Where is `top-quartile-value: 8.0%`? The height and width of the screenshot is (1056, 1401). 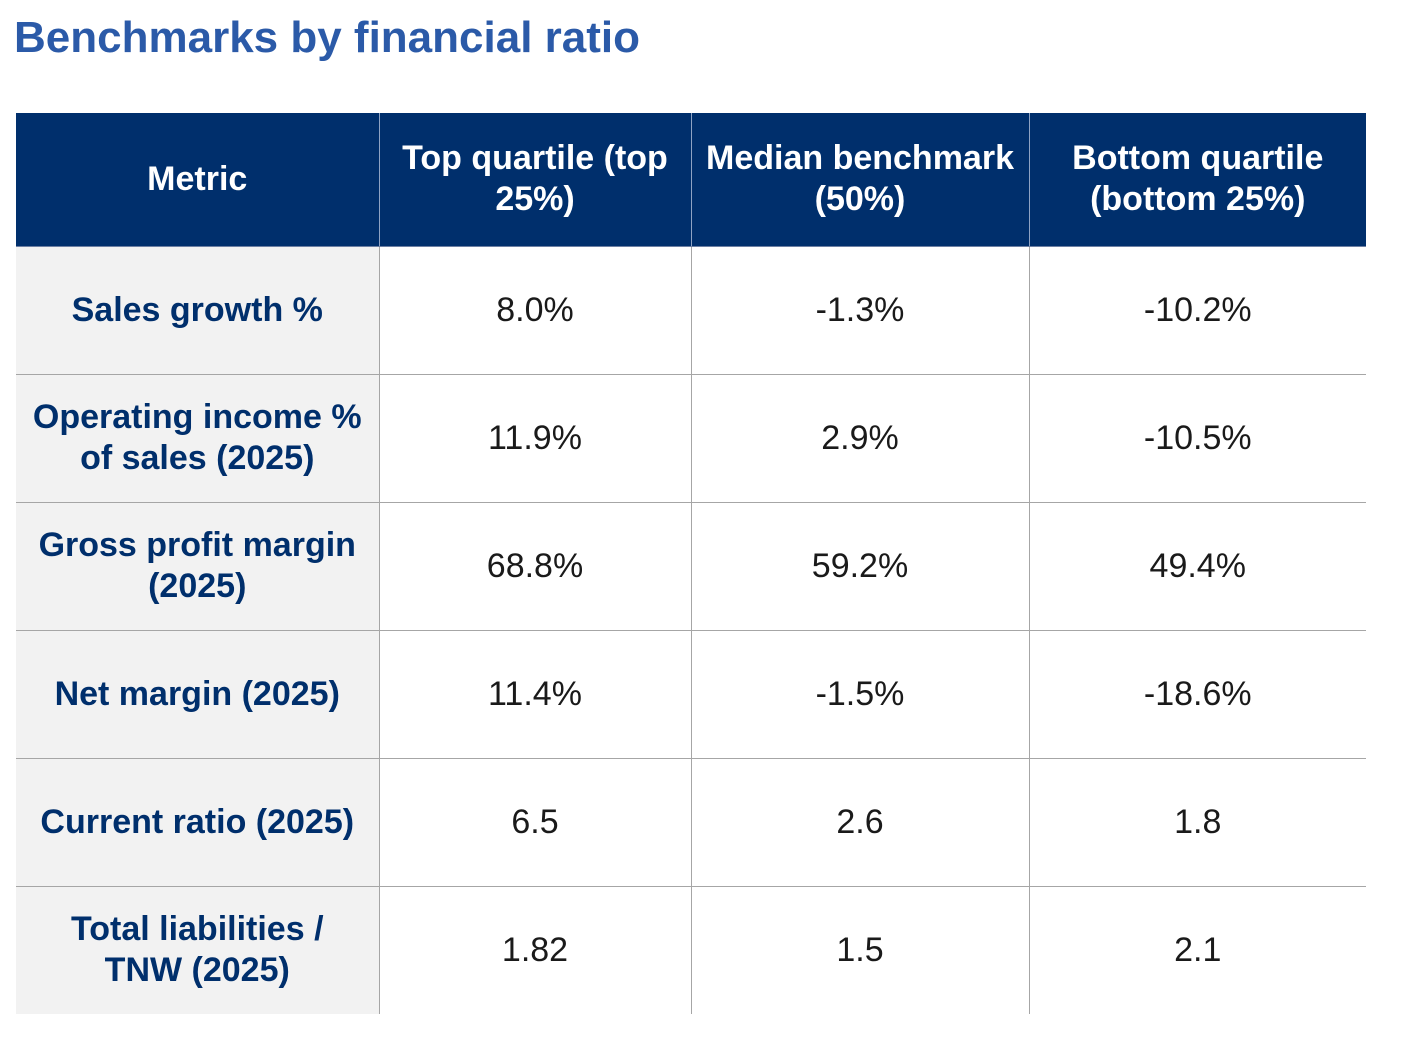 top-quartile-value: 8.0% is located at coordinates (534, 310).